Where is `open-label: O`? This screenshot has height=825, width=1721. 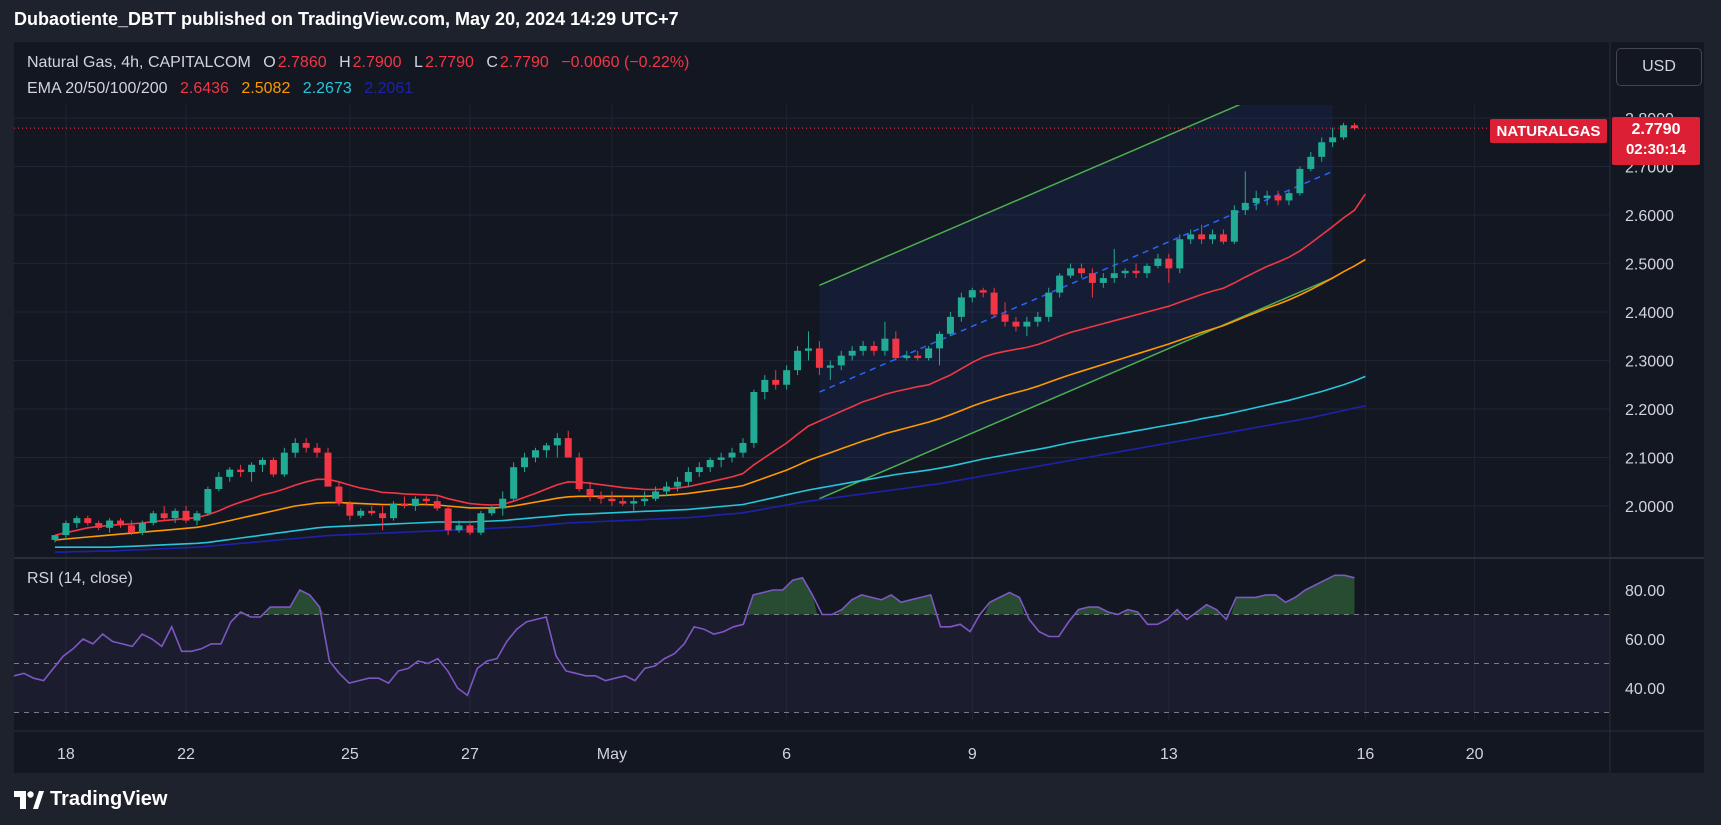 open-label: O is located at coordinates (269, 62).